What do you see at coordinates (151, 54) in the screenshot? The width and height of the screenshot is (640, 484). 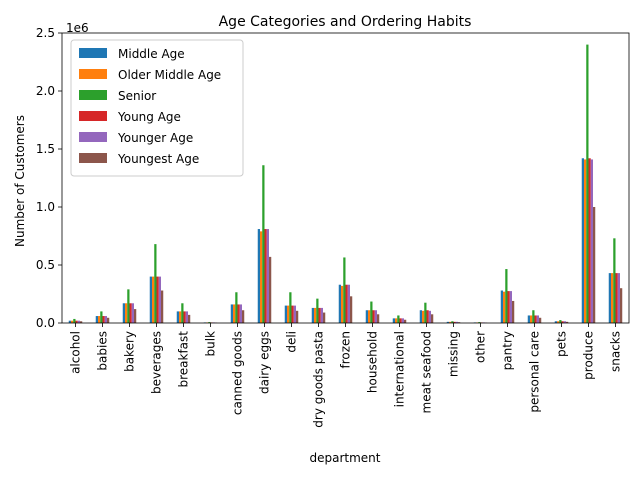 I see `legend-label: Middle Age` at bounding box center [151, 54].